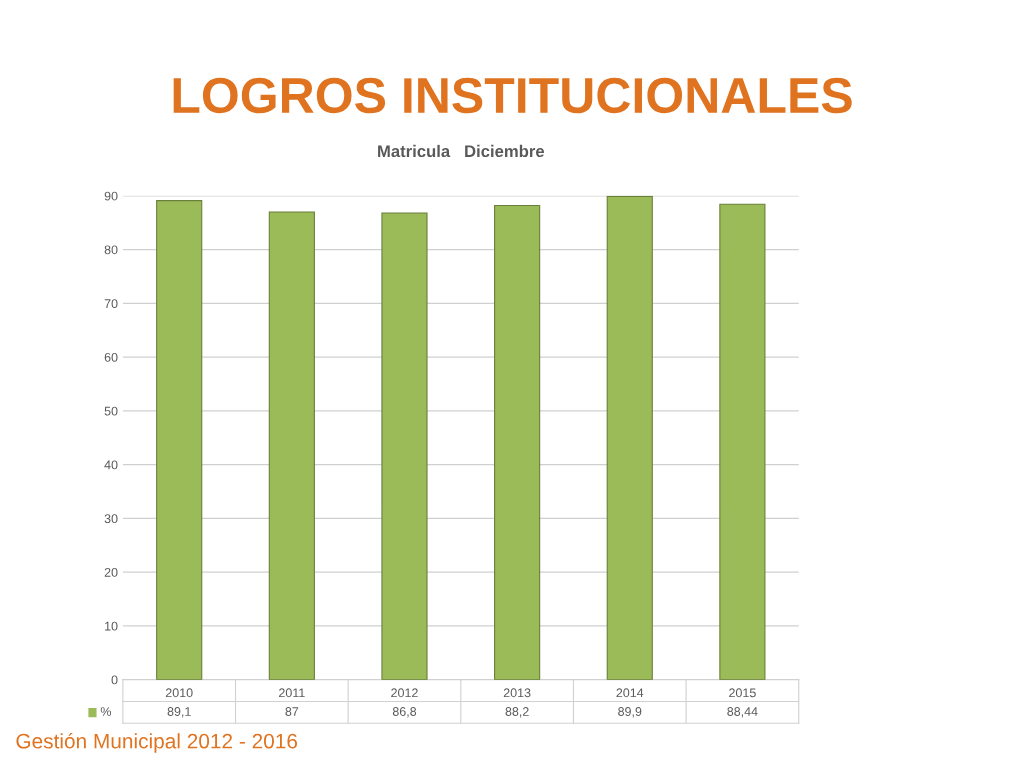 This screenshot has width=1024, height=768. What do you see at coordinates (111, 196) in the screenshot?
I see `y-tick-label: 90` at bounding box center [111, 196].